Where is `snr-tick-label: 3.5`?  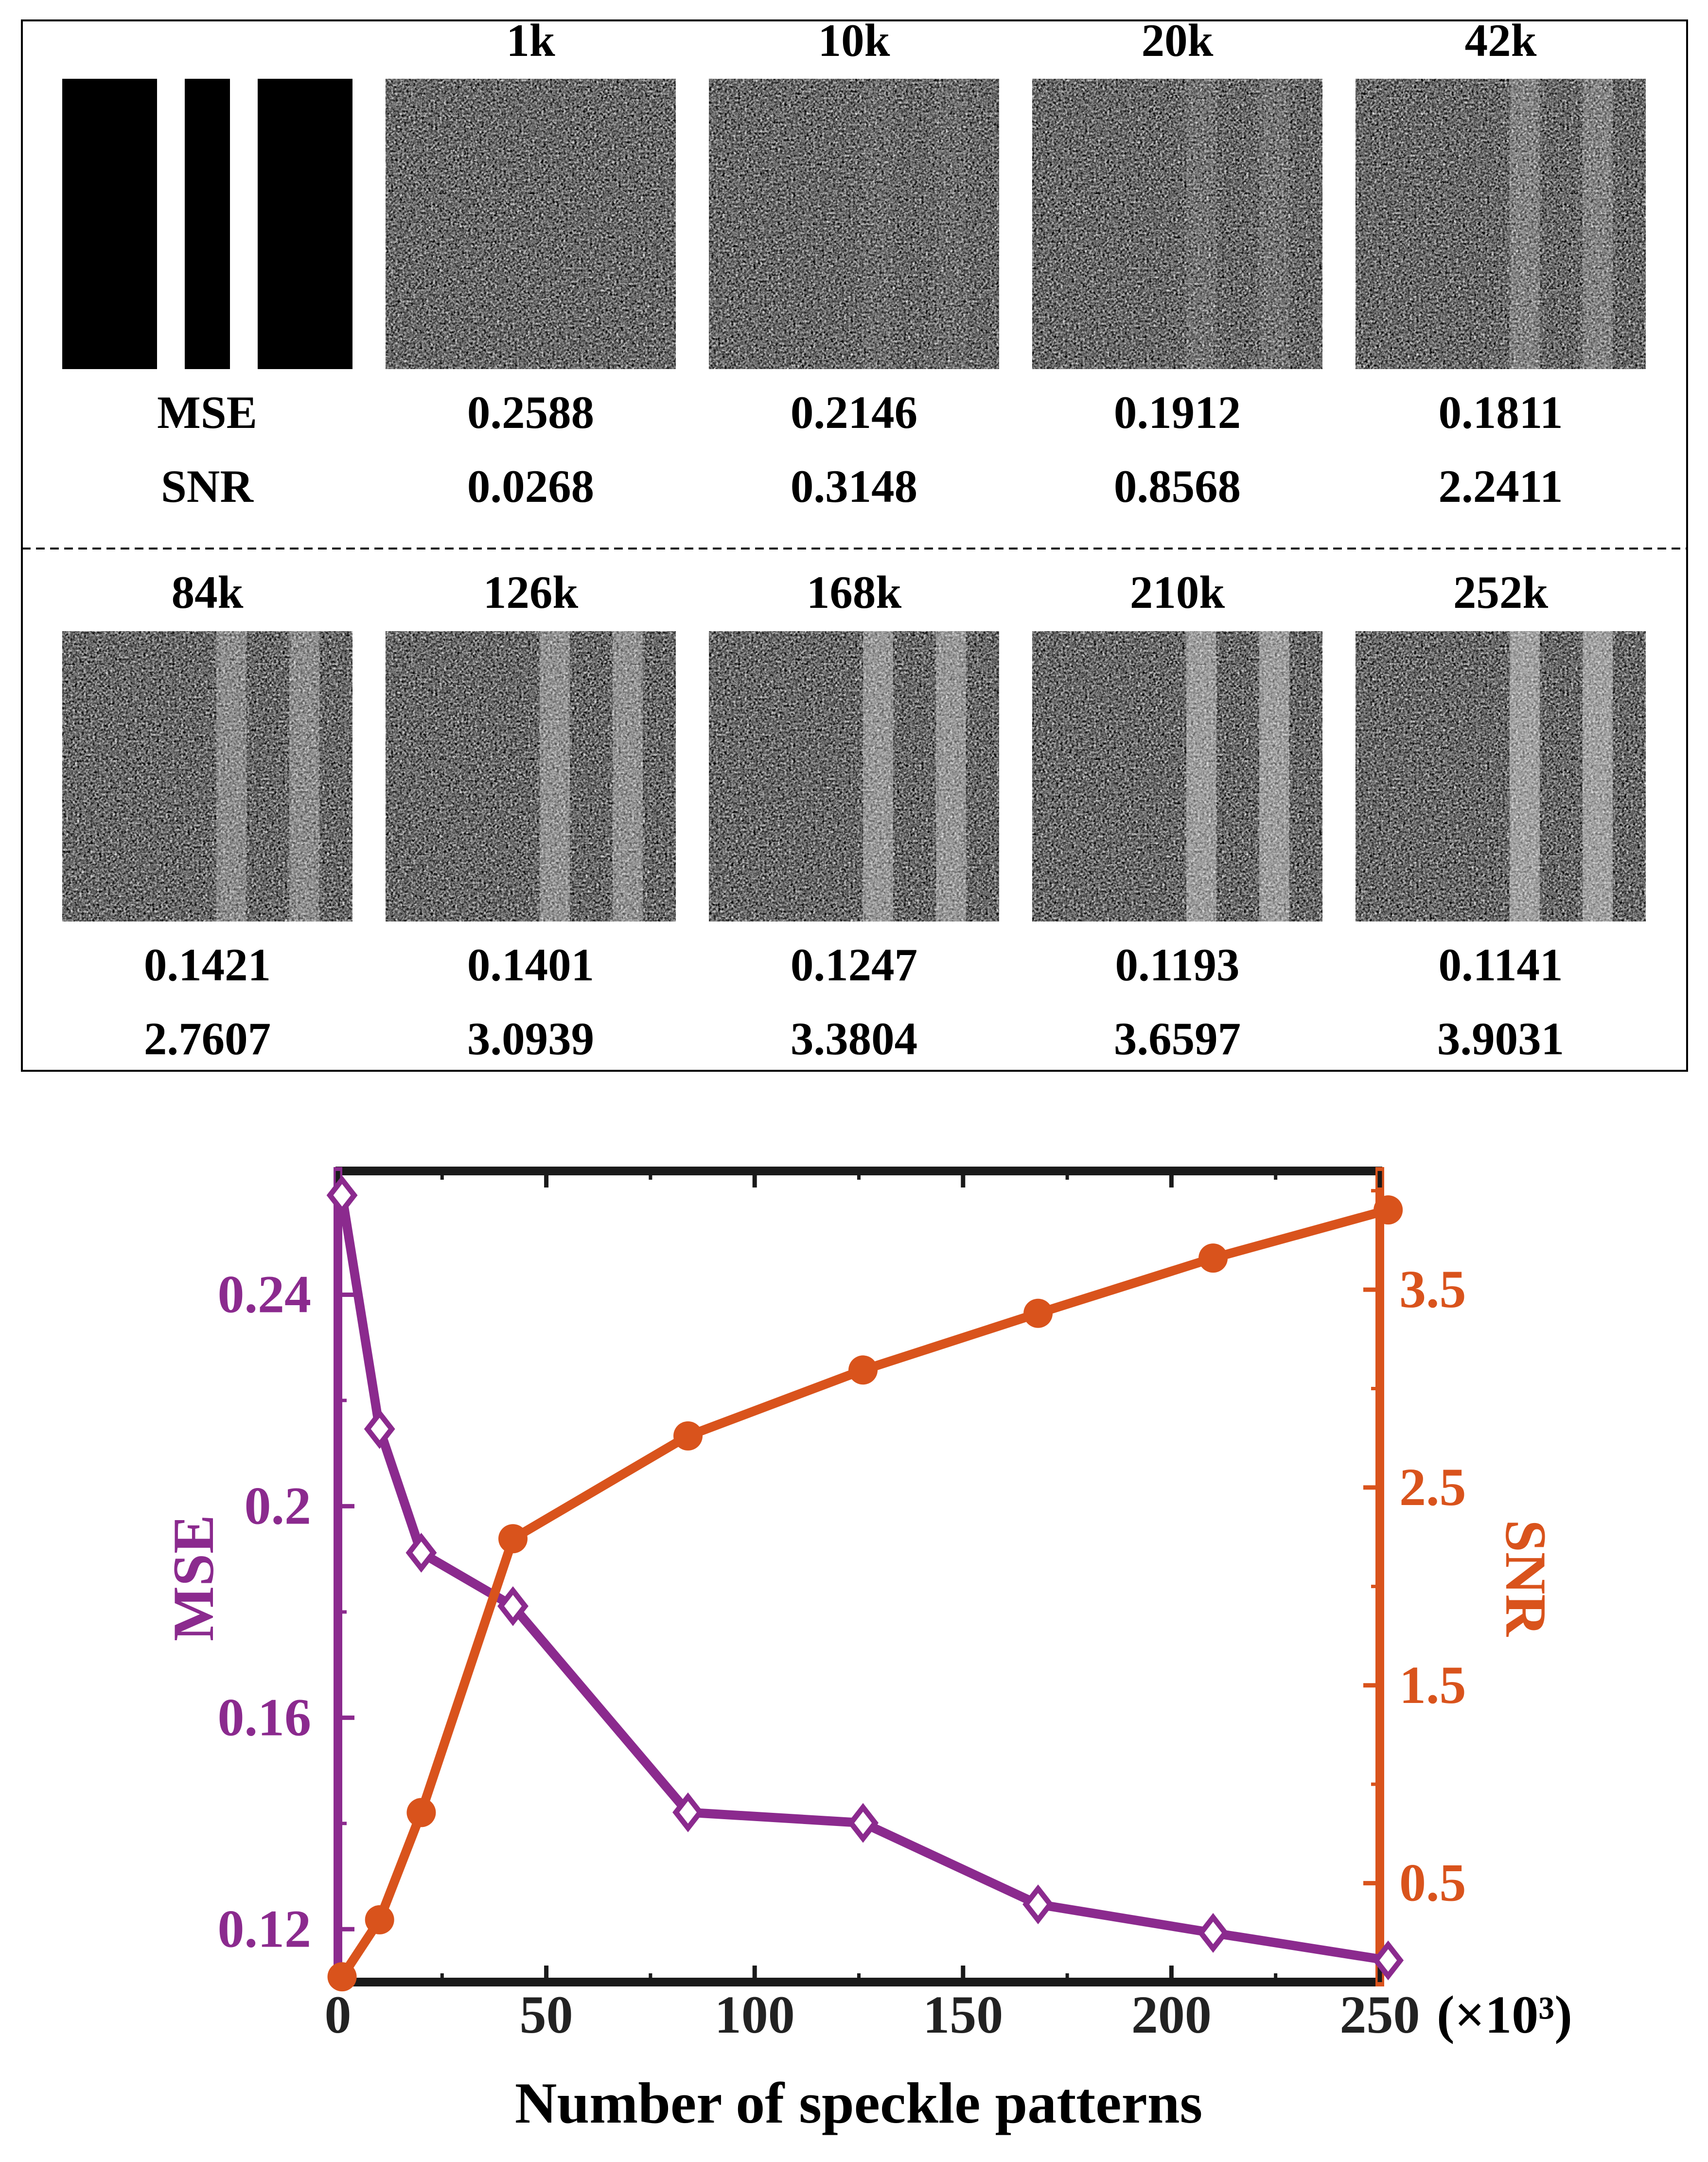
snr-tick-label: 3.5 is located at coordinates (1432, 1289).